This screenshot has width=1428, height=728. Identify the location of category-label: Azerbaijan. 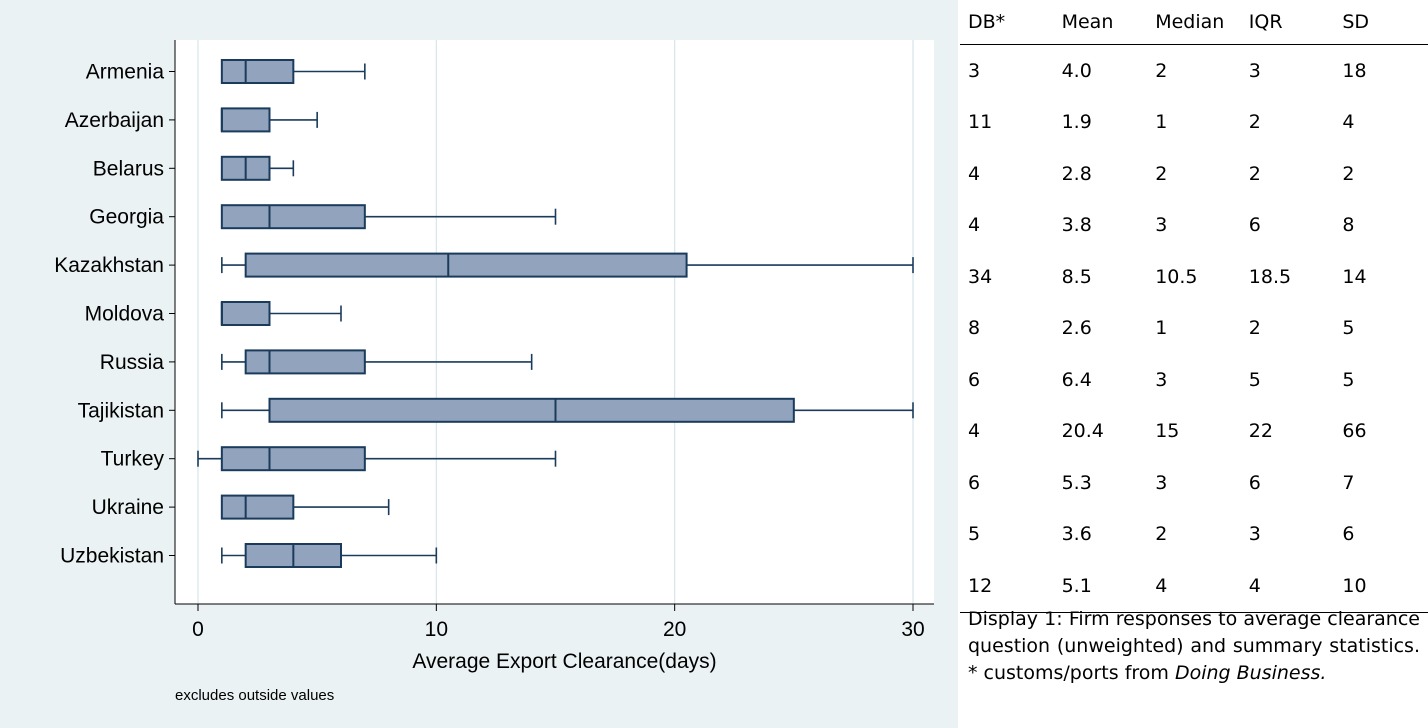
(114, 120).